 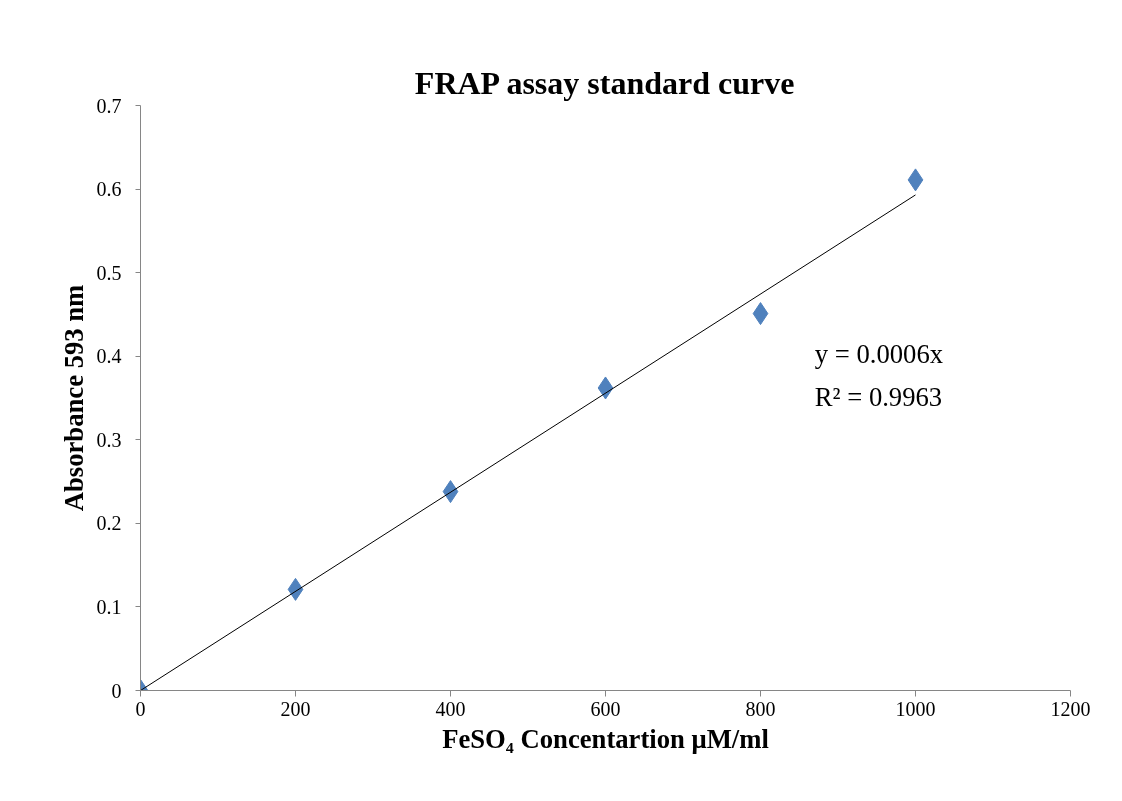 What do you see at coordinates (605, 738) in the screenshot?
I see `x-axis-title: FeSO₄ Concentartion μM/ml` at bounding box center [605, 738].